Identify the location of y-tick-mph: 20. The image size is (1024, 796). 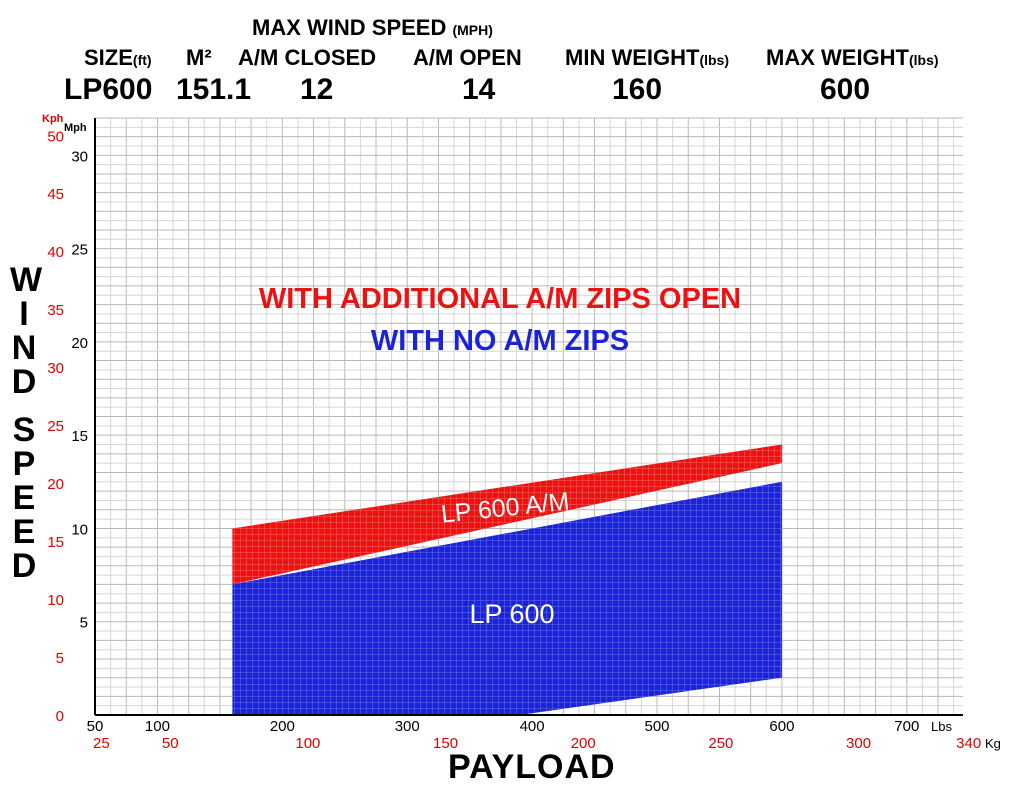
(79, 343).